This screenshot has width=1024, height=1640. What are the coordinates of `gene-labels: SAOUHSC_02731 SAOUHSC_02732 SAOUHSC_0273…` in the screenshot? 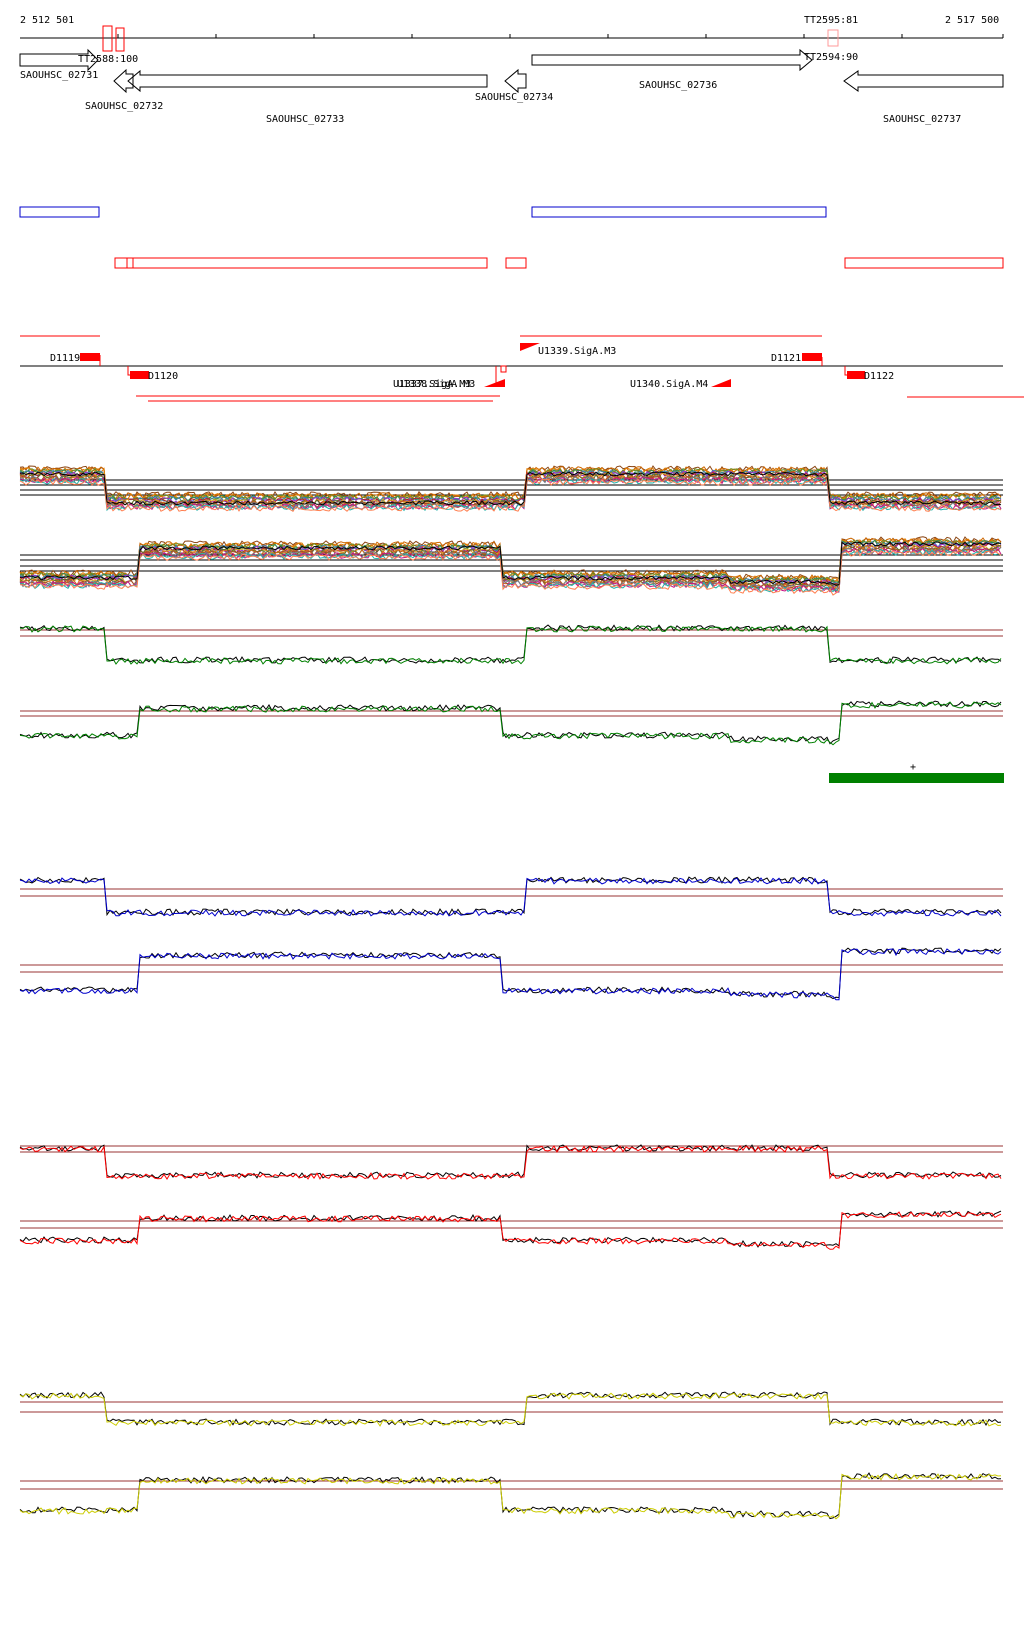 It's located at (490, 97).